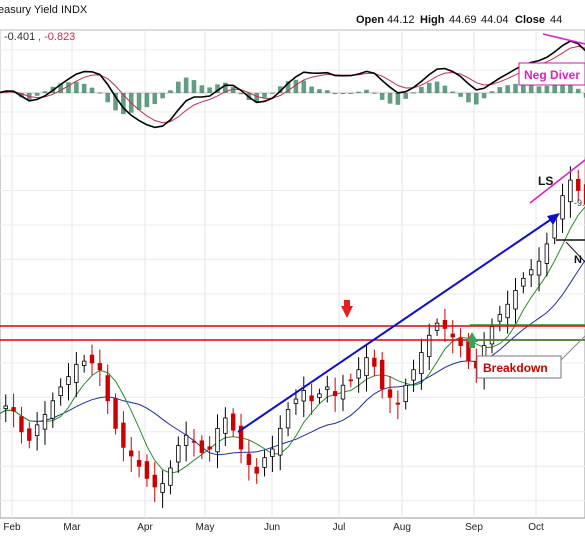 Image resolution: width=585 pixels, height=539 pixels. I want to click on down-arrow-marker, so click(347, 312).